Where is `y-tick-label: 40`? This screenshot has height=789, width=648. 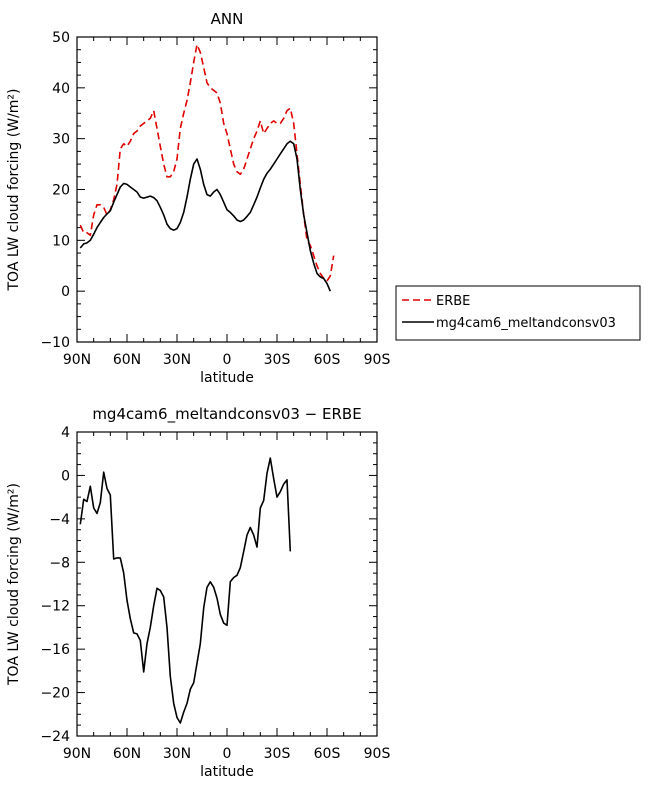
y-tick-label: 40 is located at coordinates (61, 89).